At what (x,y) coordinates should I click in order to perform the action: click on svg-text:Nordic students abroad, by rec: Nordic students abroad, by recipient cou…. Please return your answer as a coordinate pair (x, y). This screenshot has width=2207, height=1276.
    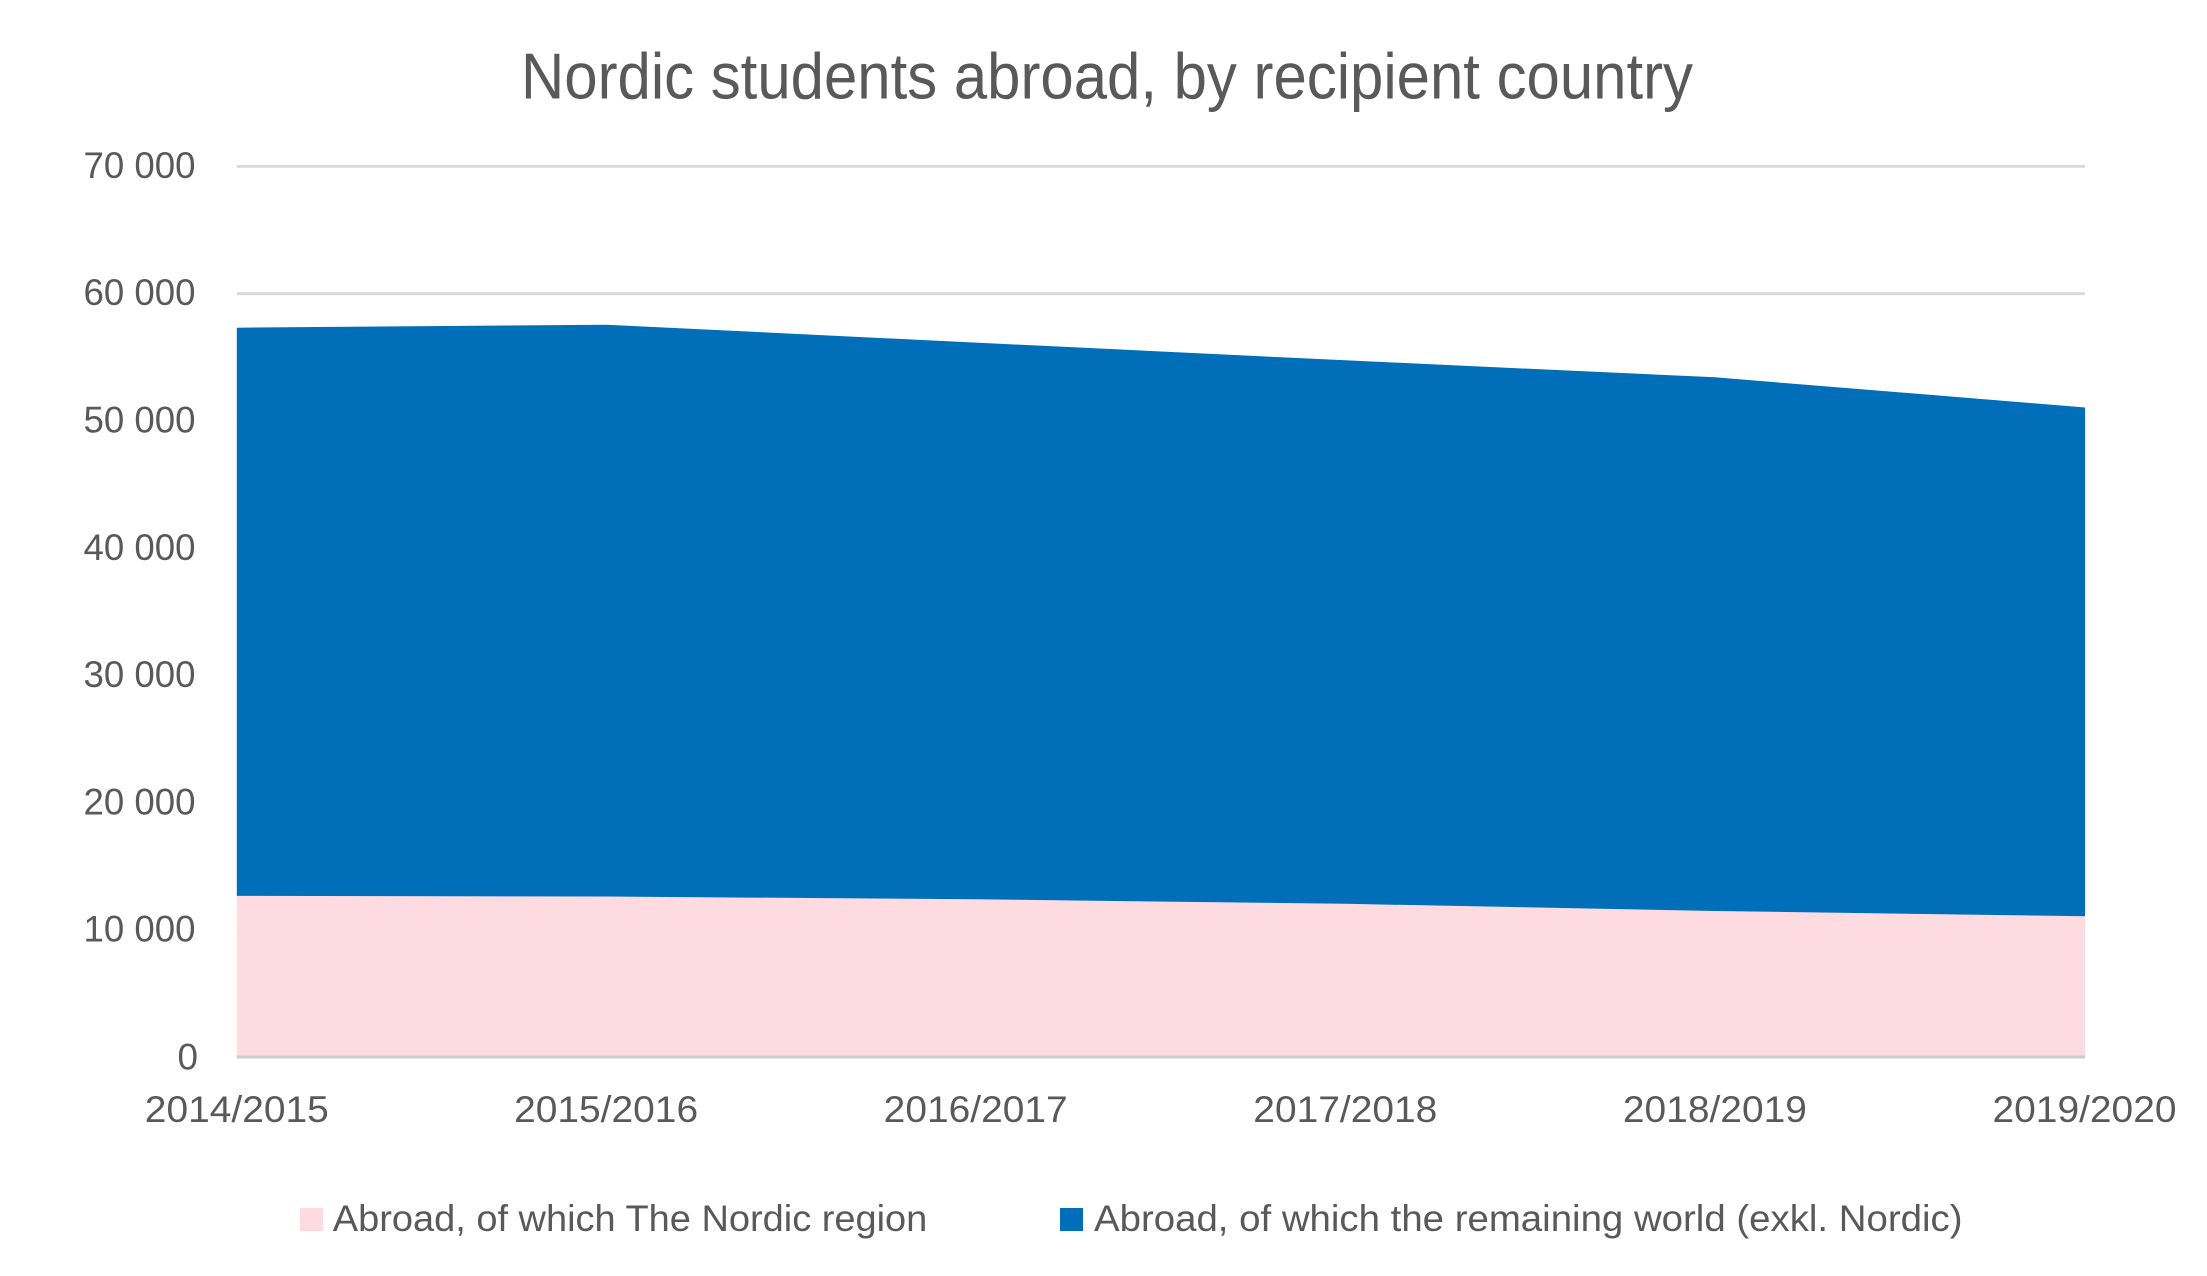
    Looking at the image, I should click on (1107, 75).